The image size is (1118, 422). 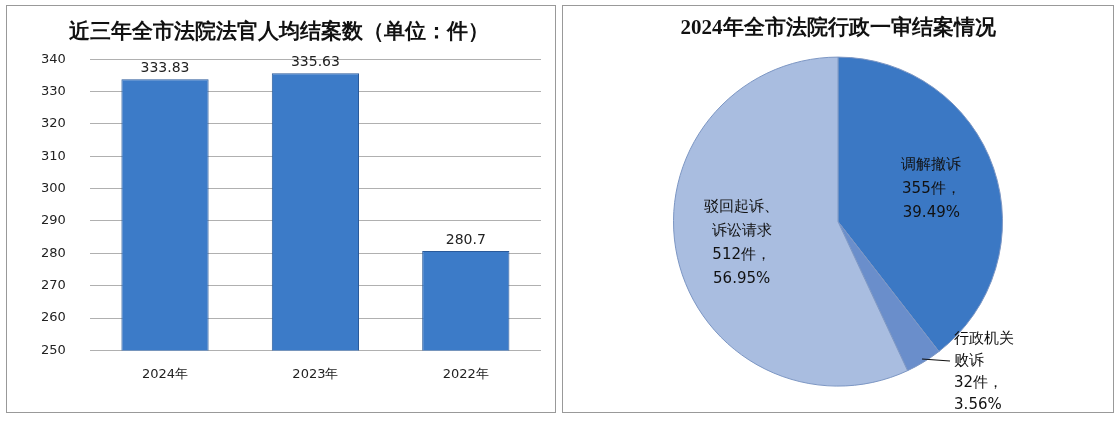 I want to click on slice-label: 驳回起诉、诉讼请求, so click(x=742, y=217).